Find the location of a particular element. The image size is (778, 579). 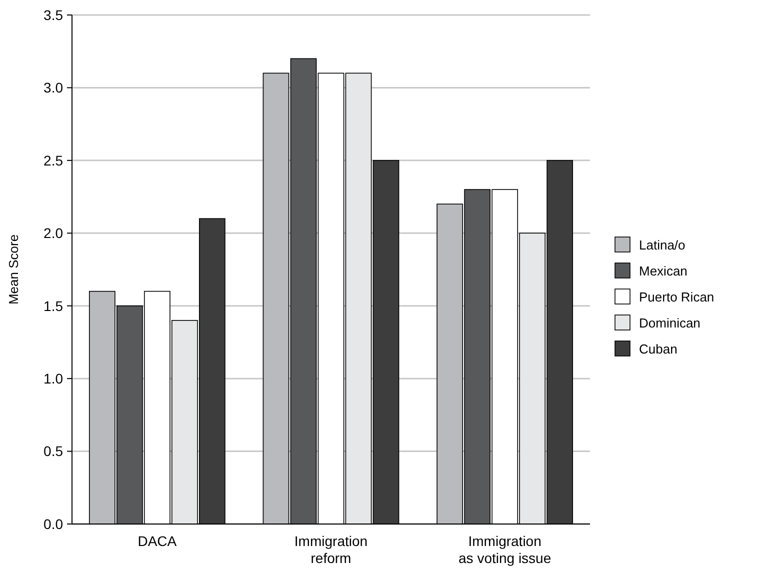

x-tick-label: DACA is located at coordinates (158, 541).